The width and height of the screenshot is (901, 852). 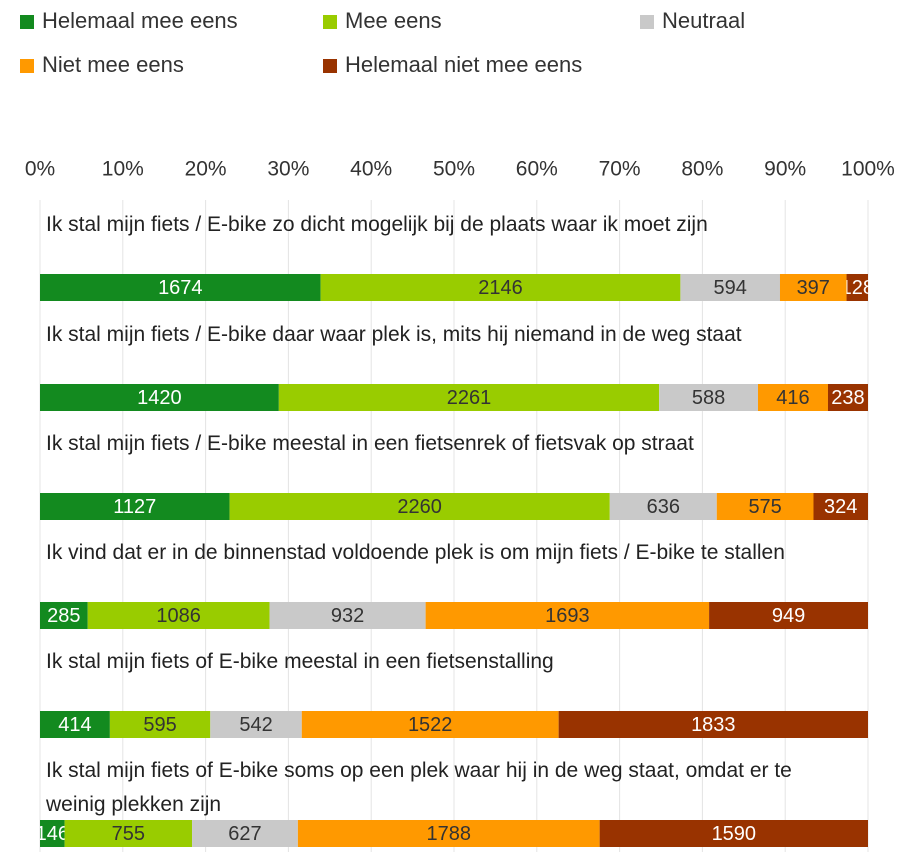 I want to click on value-label: 1788, so click(x=449, y=834).